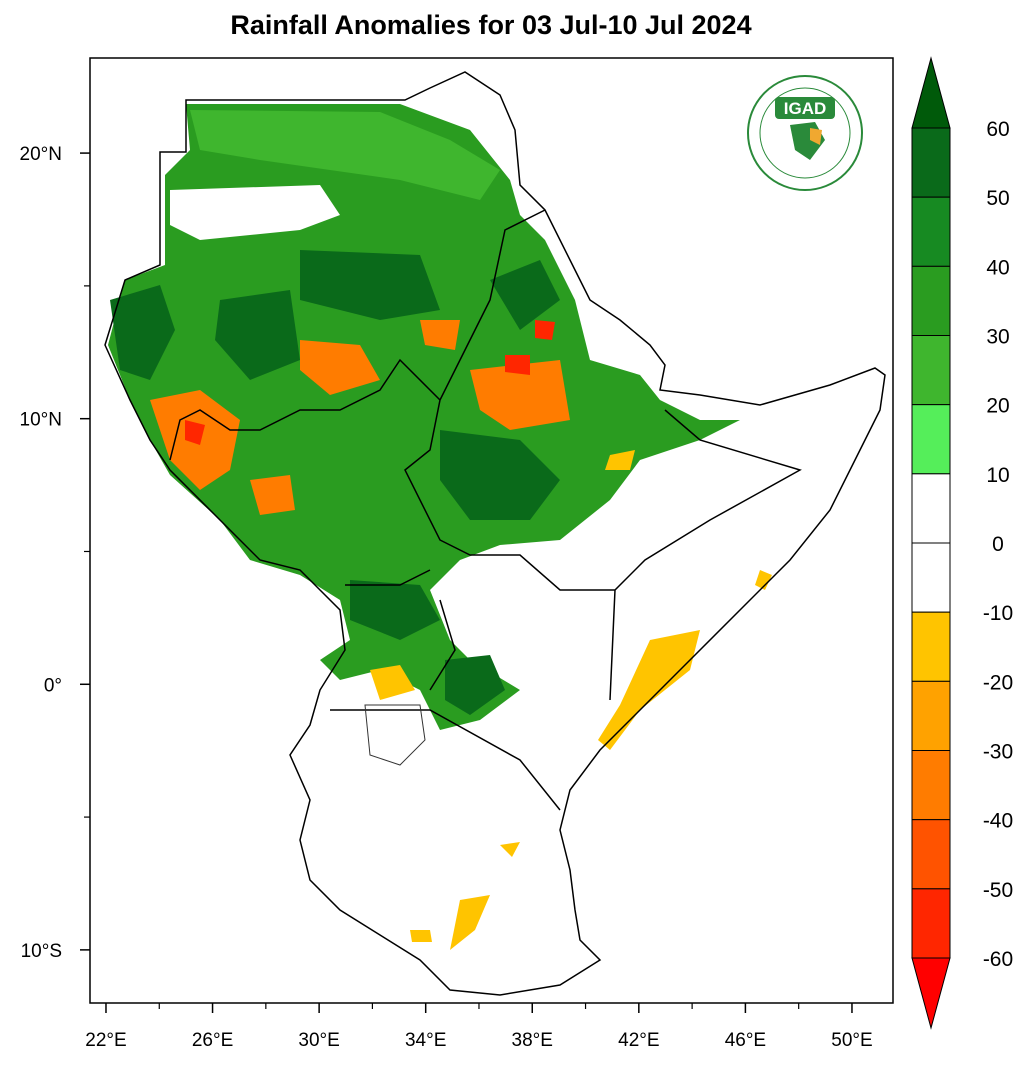 The height and width of the screenshot is (1069, 1018). What do you see at coordinates (212, 1040) in the screenshot?
I see `x-tick-label: 26°E` at bounding box center [212, 1040].